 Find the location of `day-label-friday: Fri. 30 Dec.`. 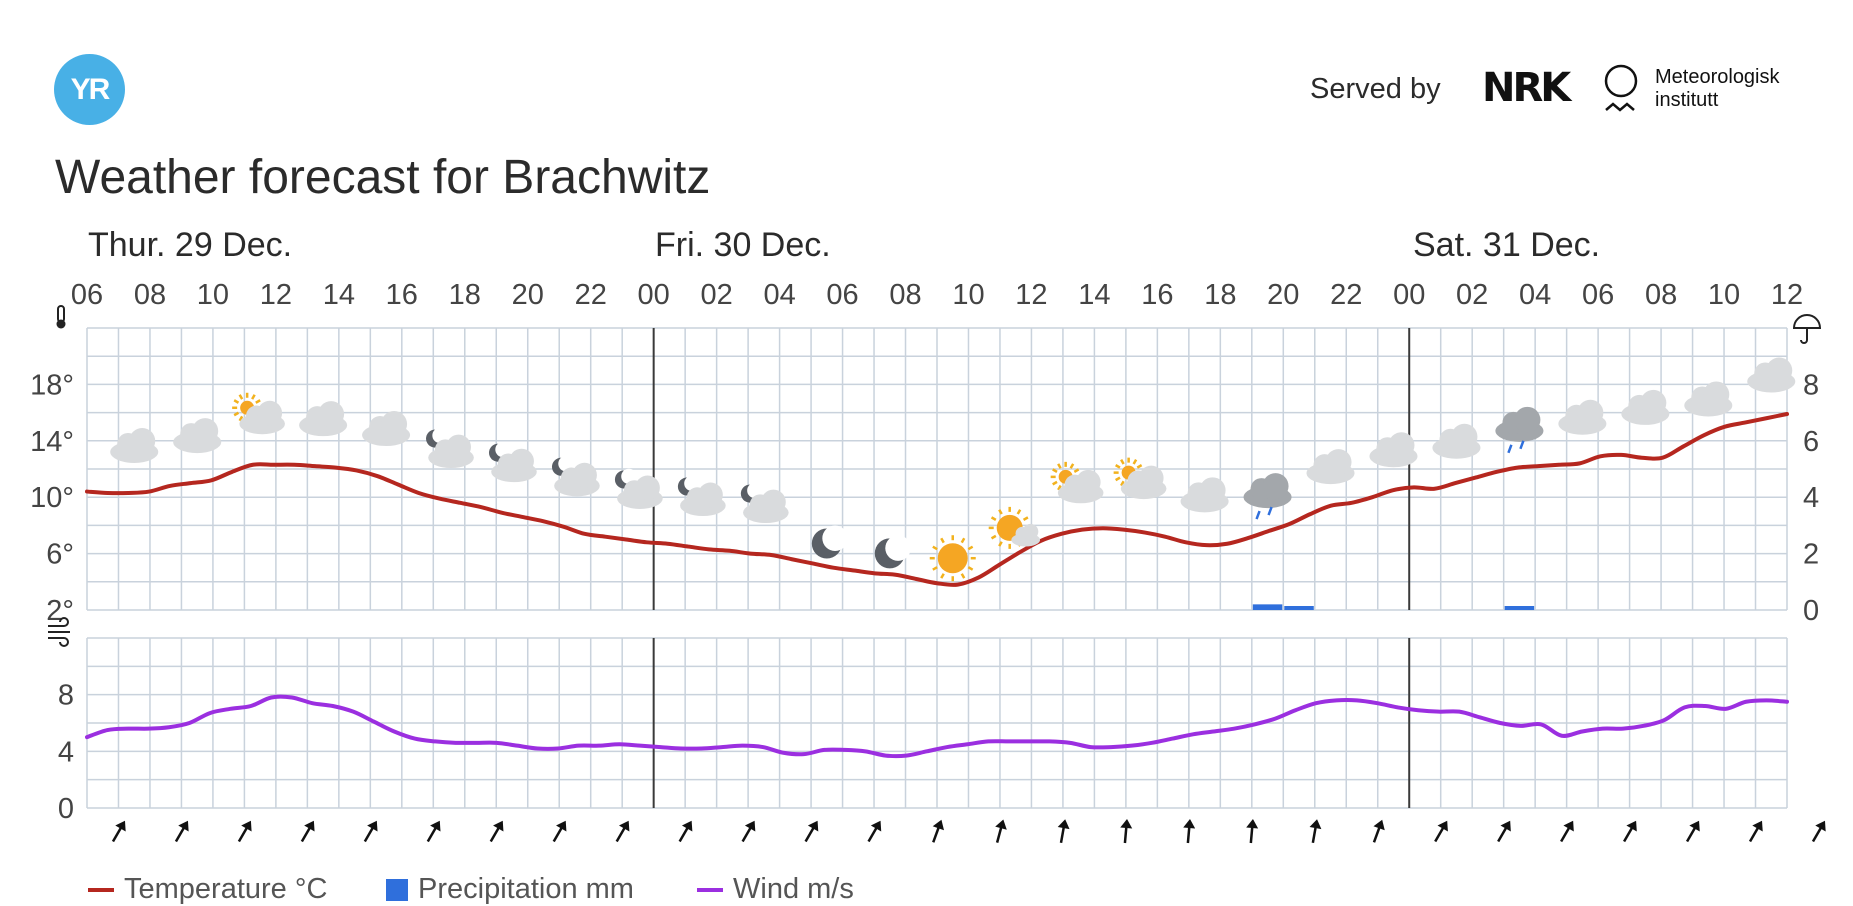

day-label-friday: Fri. 30 Dec. is located at coordinates (743, 245).